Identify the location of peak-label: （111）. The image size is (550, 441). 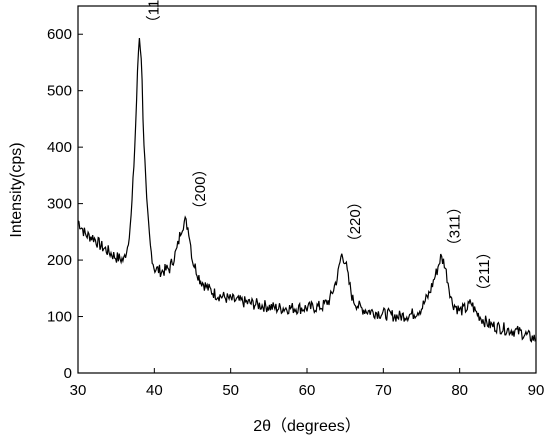
(154, 15).